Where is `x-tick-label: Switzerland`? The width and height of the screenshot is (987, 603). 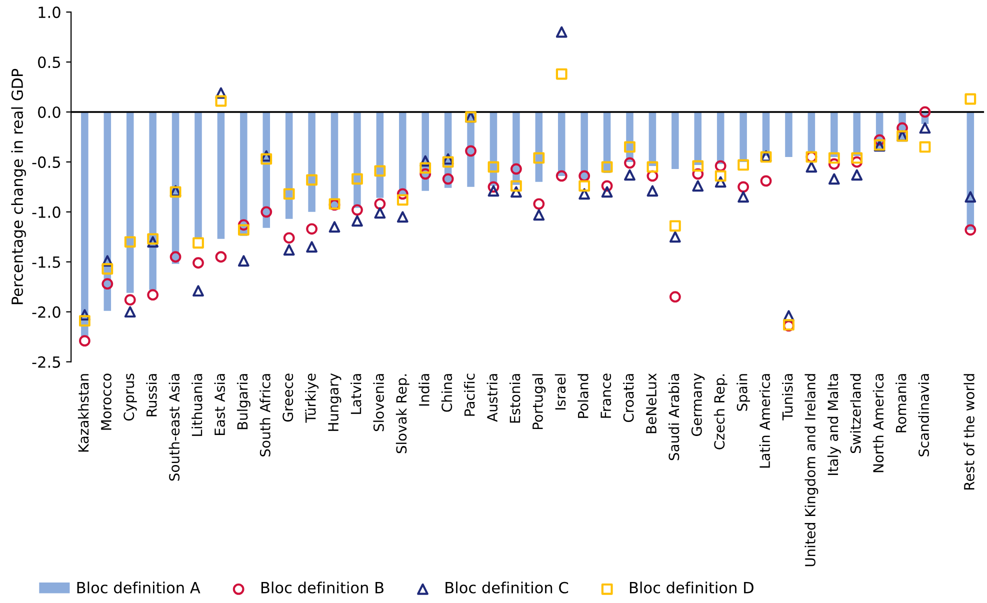 x-tick-label: Switzerland is located at coordinates (855, 414).